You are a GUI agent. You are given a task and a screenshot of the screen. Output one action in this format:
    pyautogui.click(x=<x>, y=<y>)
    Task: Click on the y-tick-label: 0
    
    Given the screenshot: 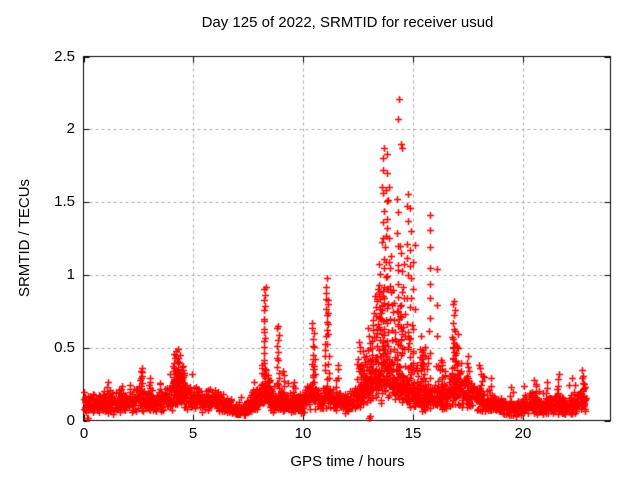 What is the action you would take?
    pyautogui.click(x=70, y=420)
    